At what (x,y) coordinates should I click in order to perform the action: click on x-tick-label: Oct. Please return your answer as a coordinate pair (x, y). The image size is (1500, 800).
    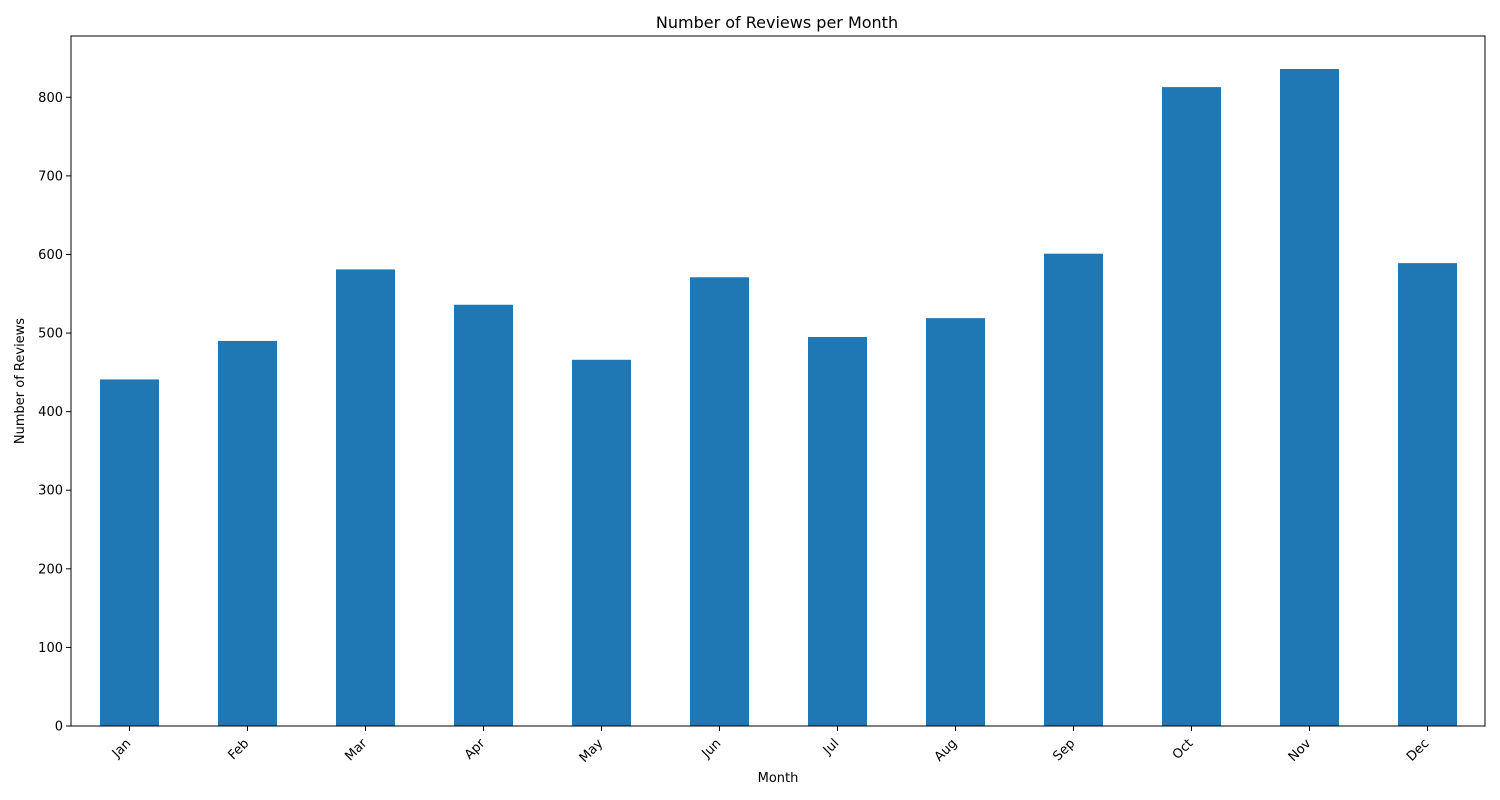
    Looking at the image, I should click on (1183, 749).